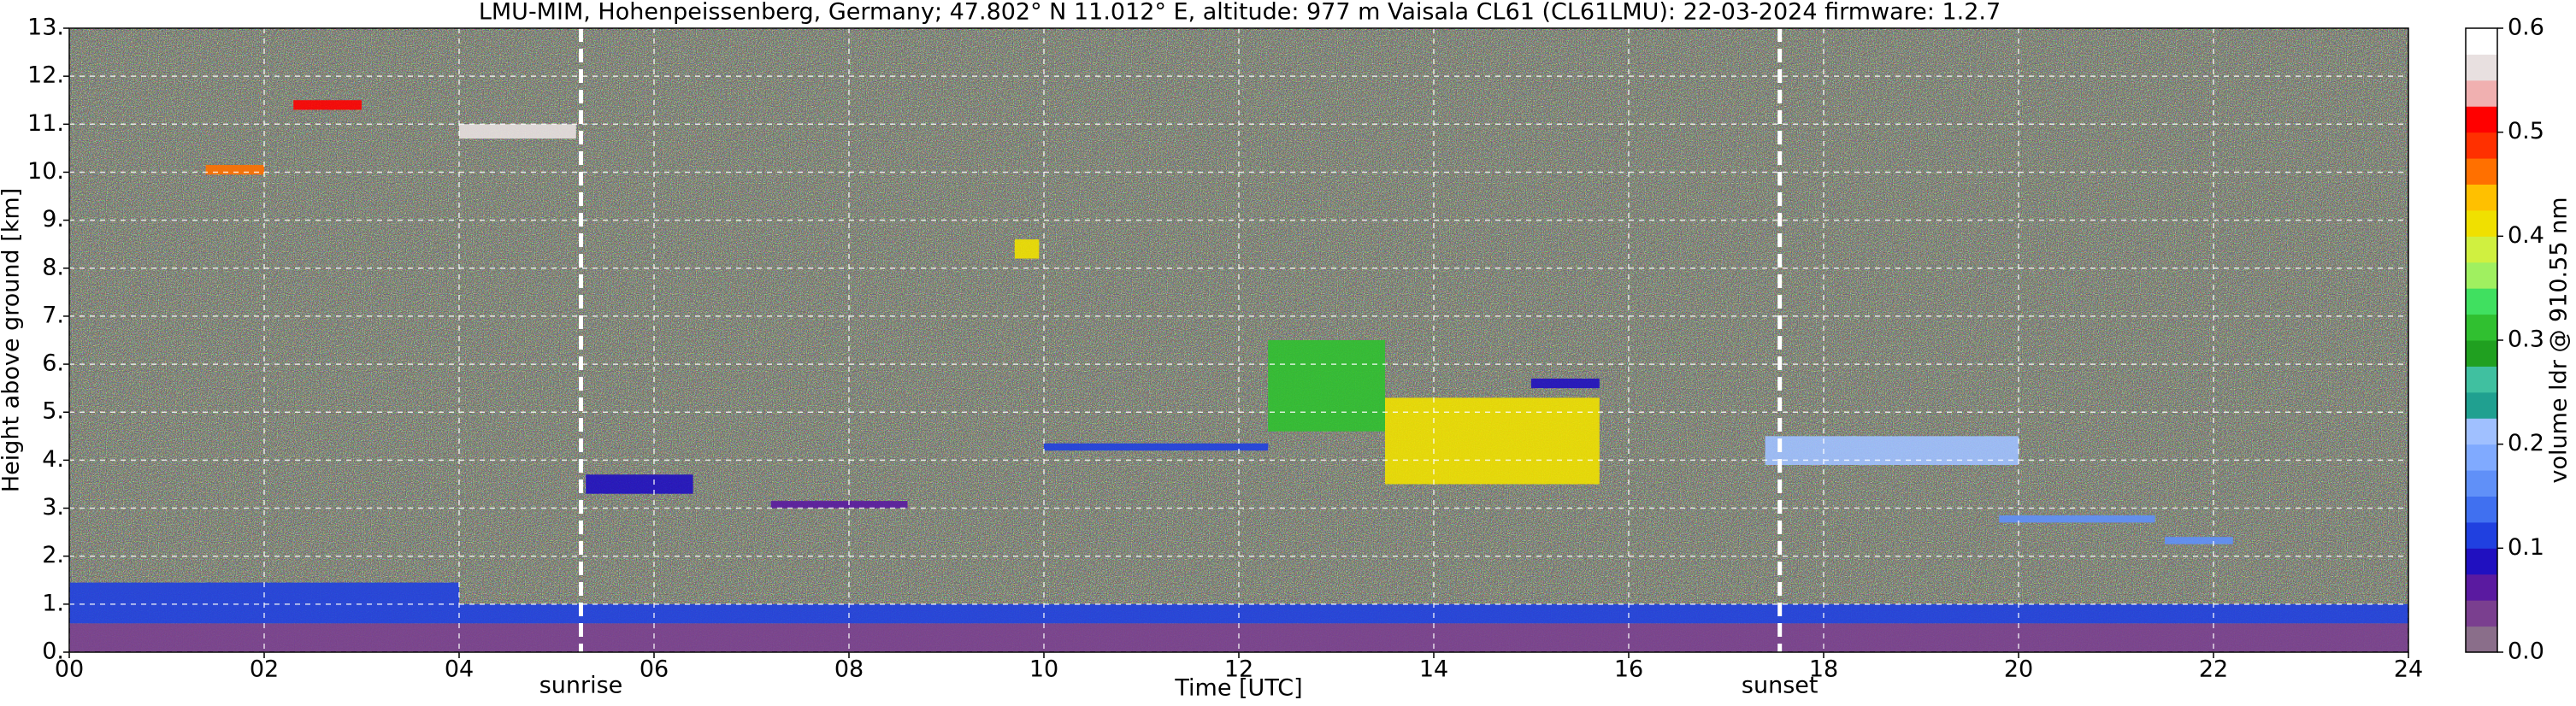 The width and height of the screenshot is (2576, 706). Describe the element at coordinates (459, 669) in the screenshot. I see `x-tick-label: 04` at that location.